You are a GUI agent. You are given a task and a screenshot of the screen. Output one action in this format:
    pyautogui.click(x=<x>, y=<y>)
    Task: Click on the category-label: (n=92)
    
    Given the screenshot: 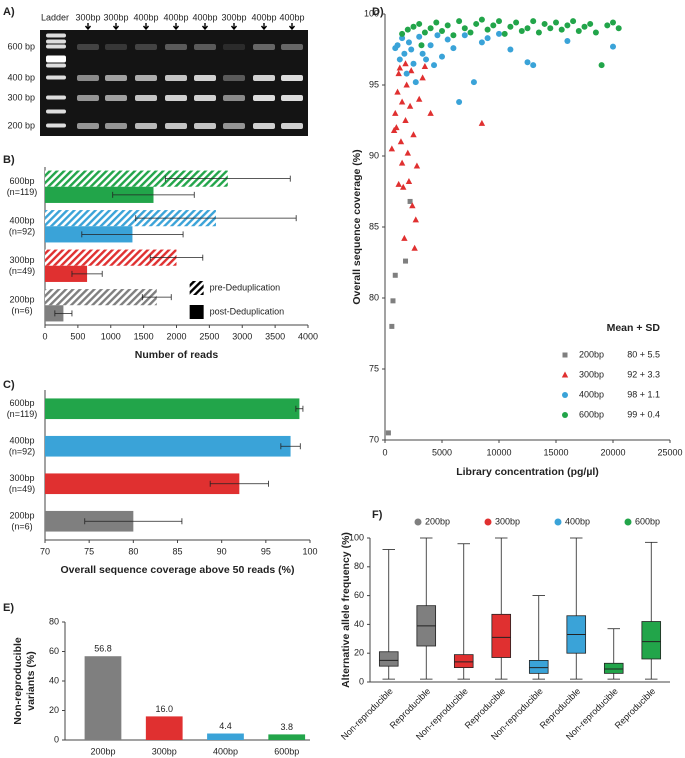 What is the action you would take?
    pyautogui.click(x=22, y=452)
    